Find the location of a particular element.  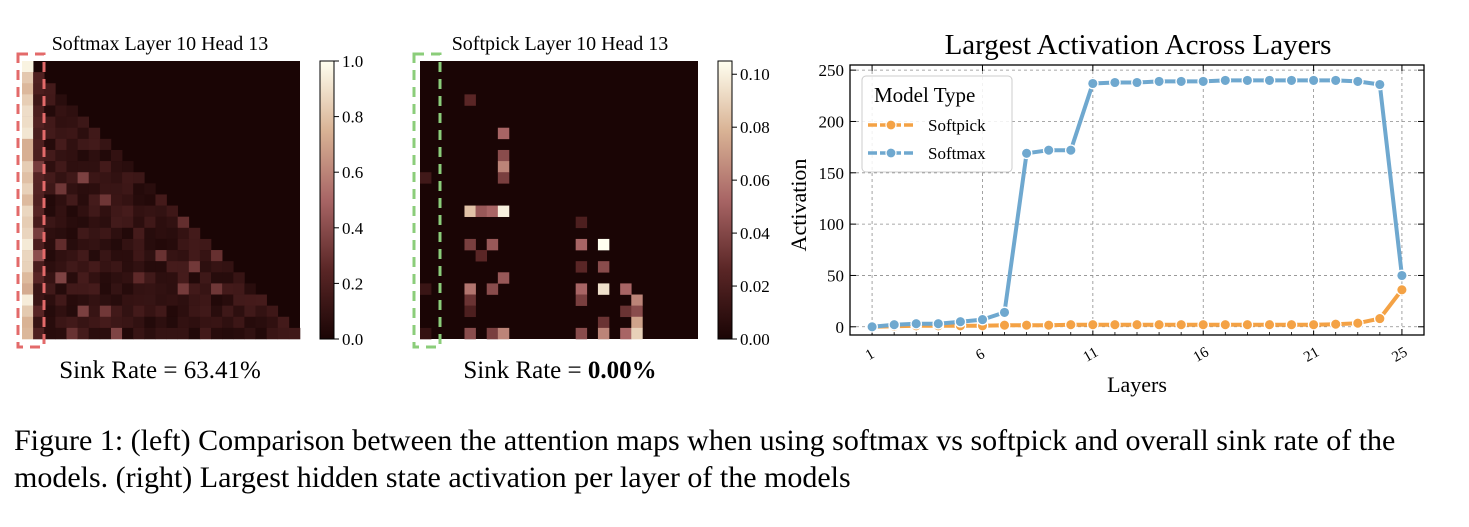

legend-softpick-marker is located at coordinates (891, 125).